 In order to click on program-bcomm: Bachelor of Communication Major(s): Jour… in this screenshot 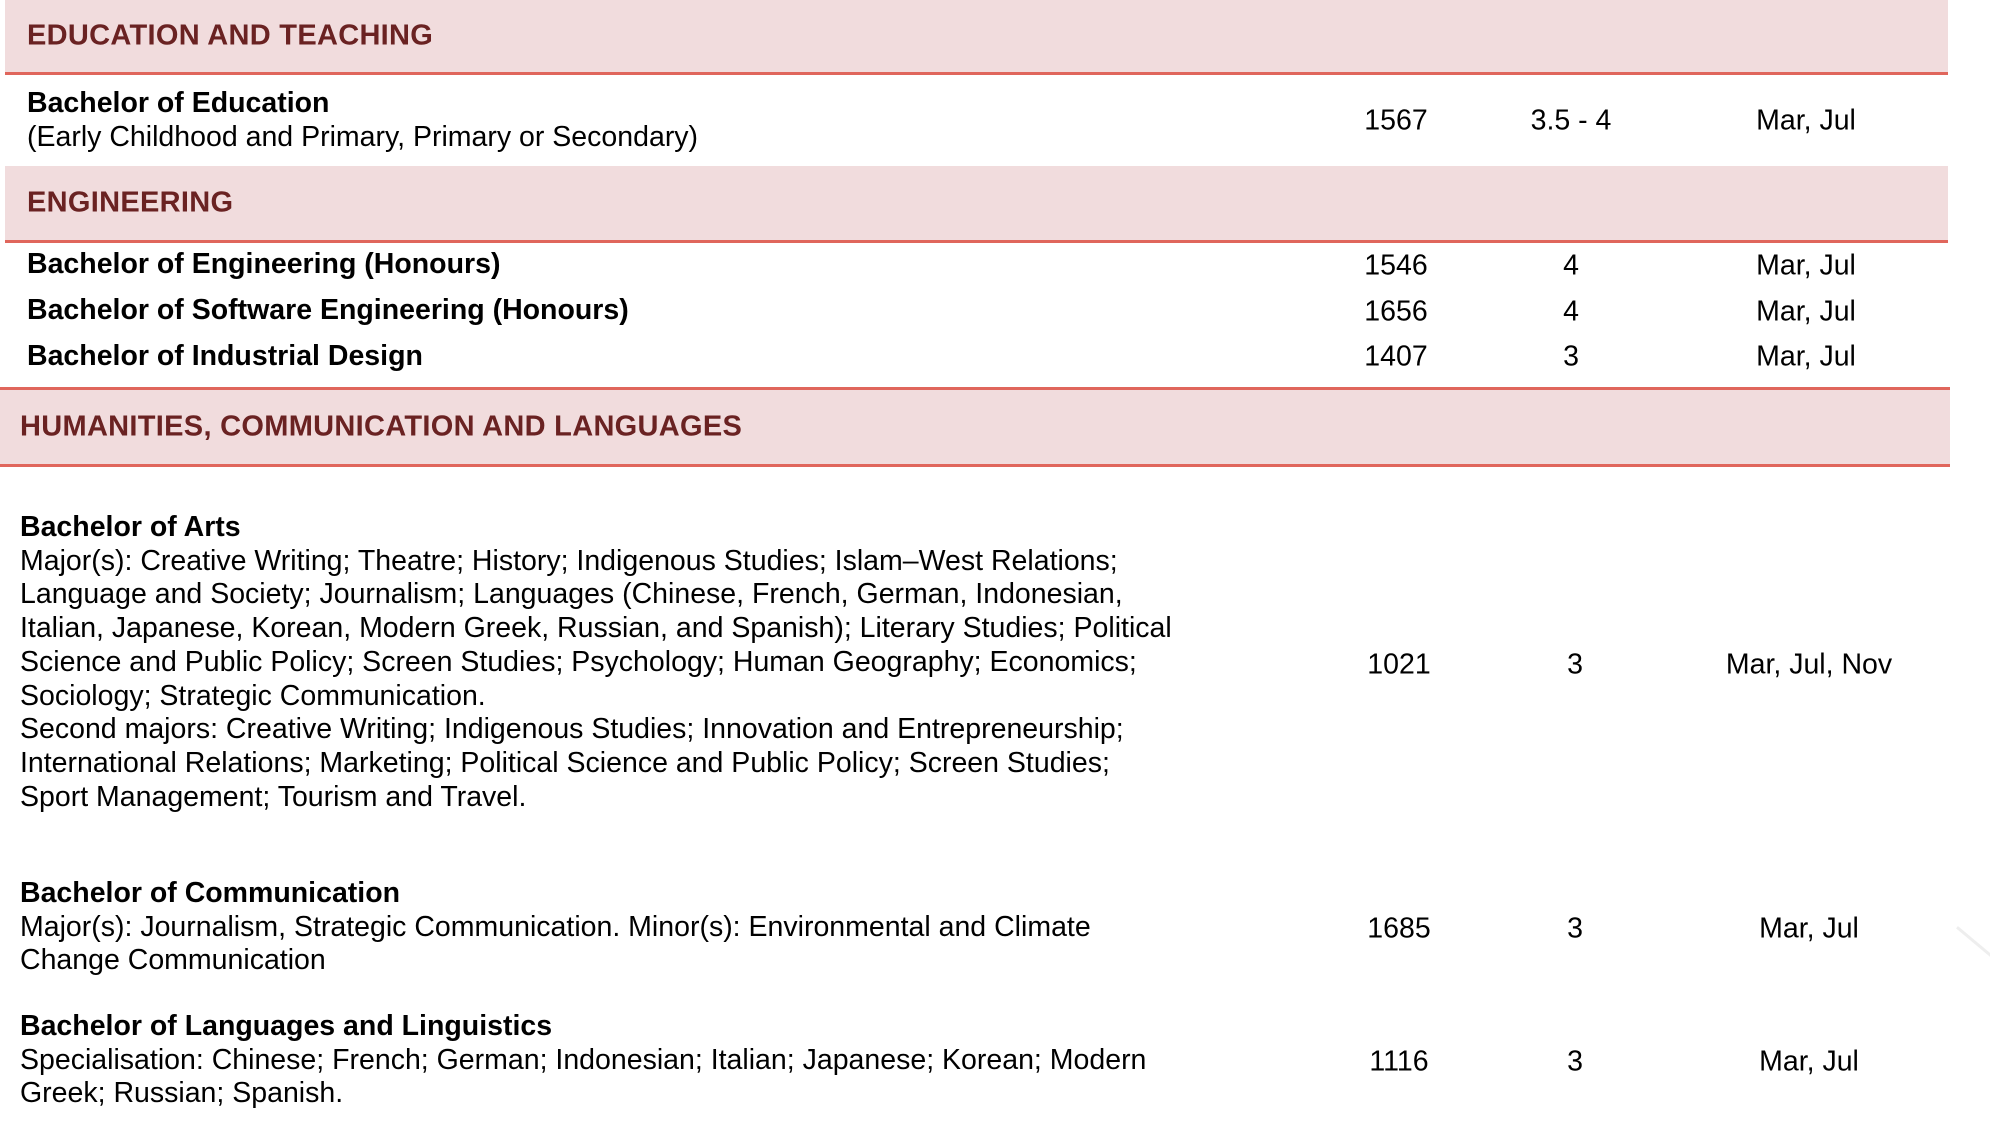, I will do `click(555, 927)`.